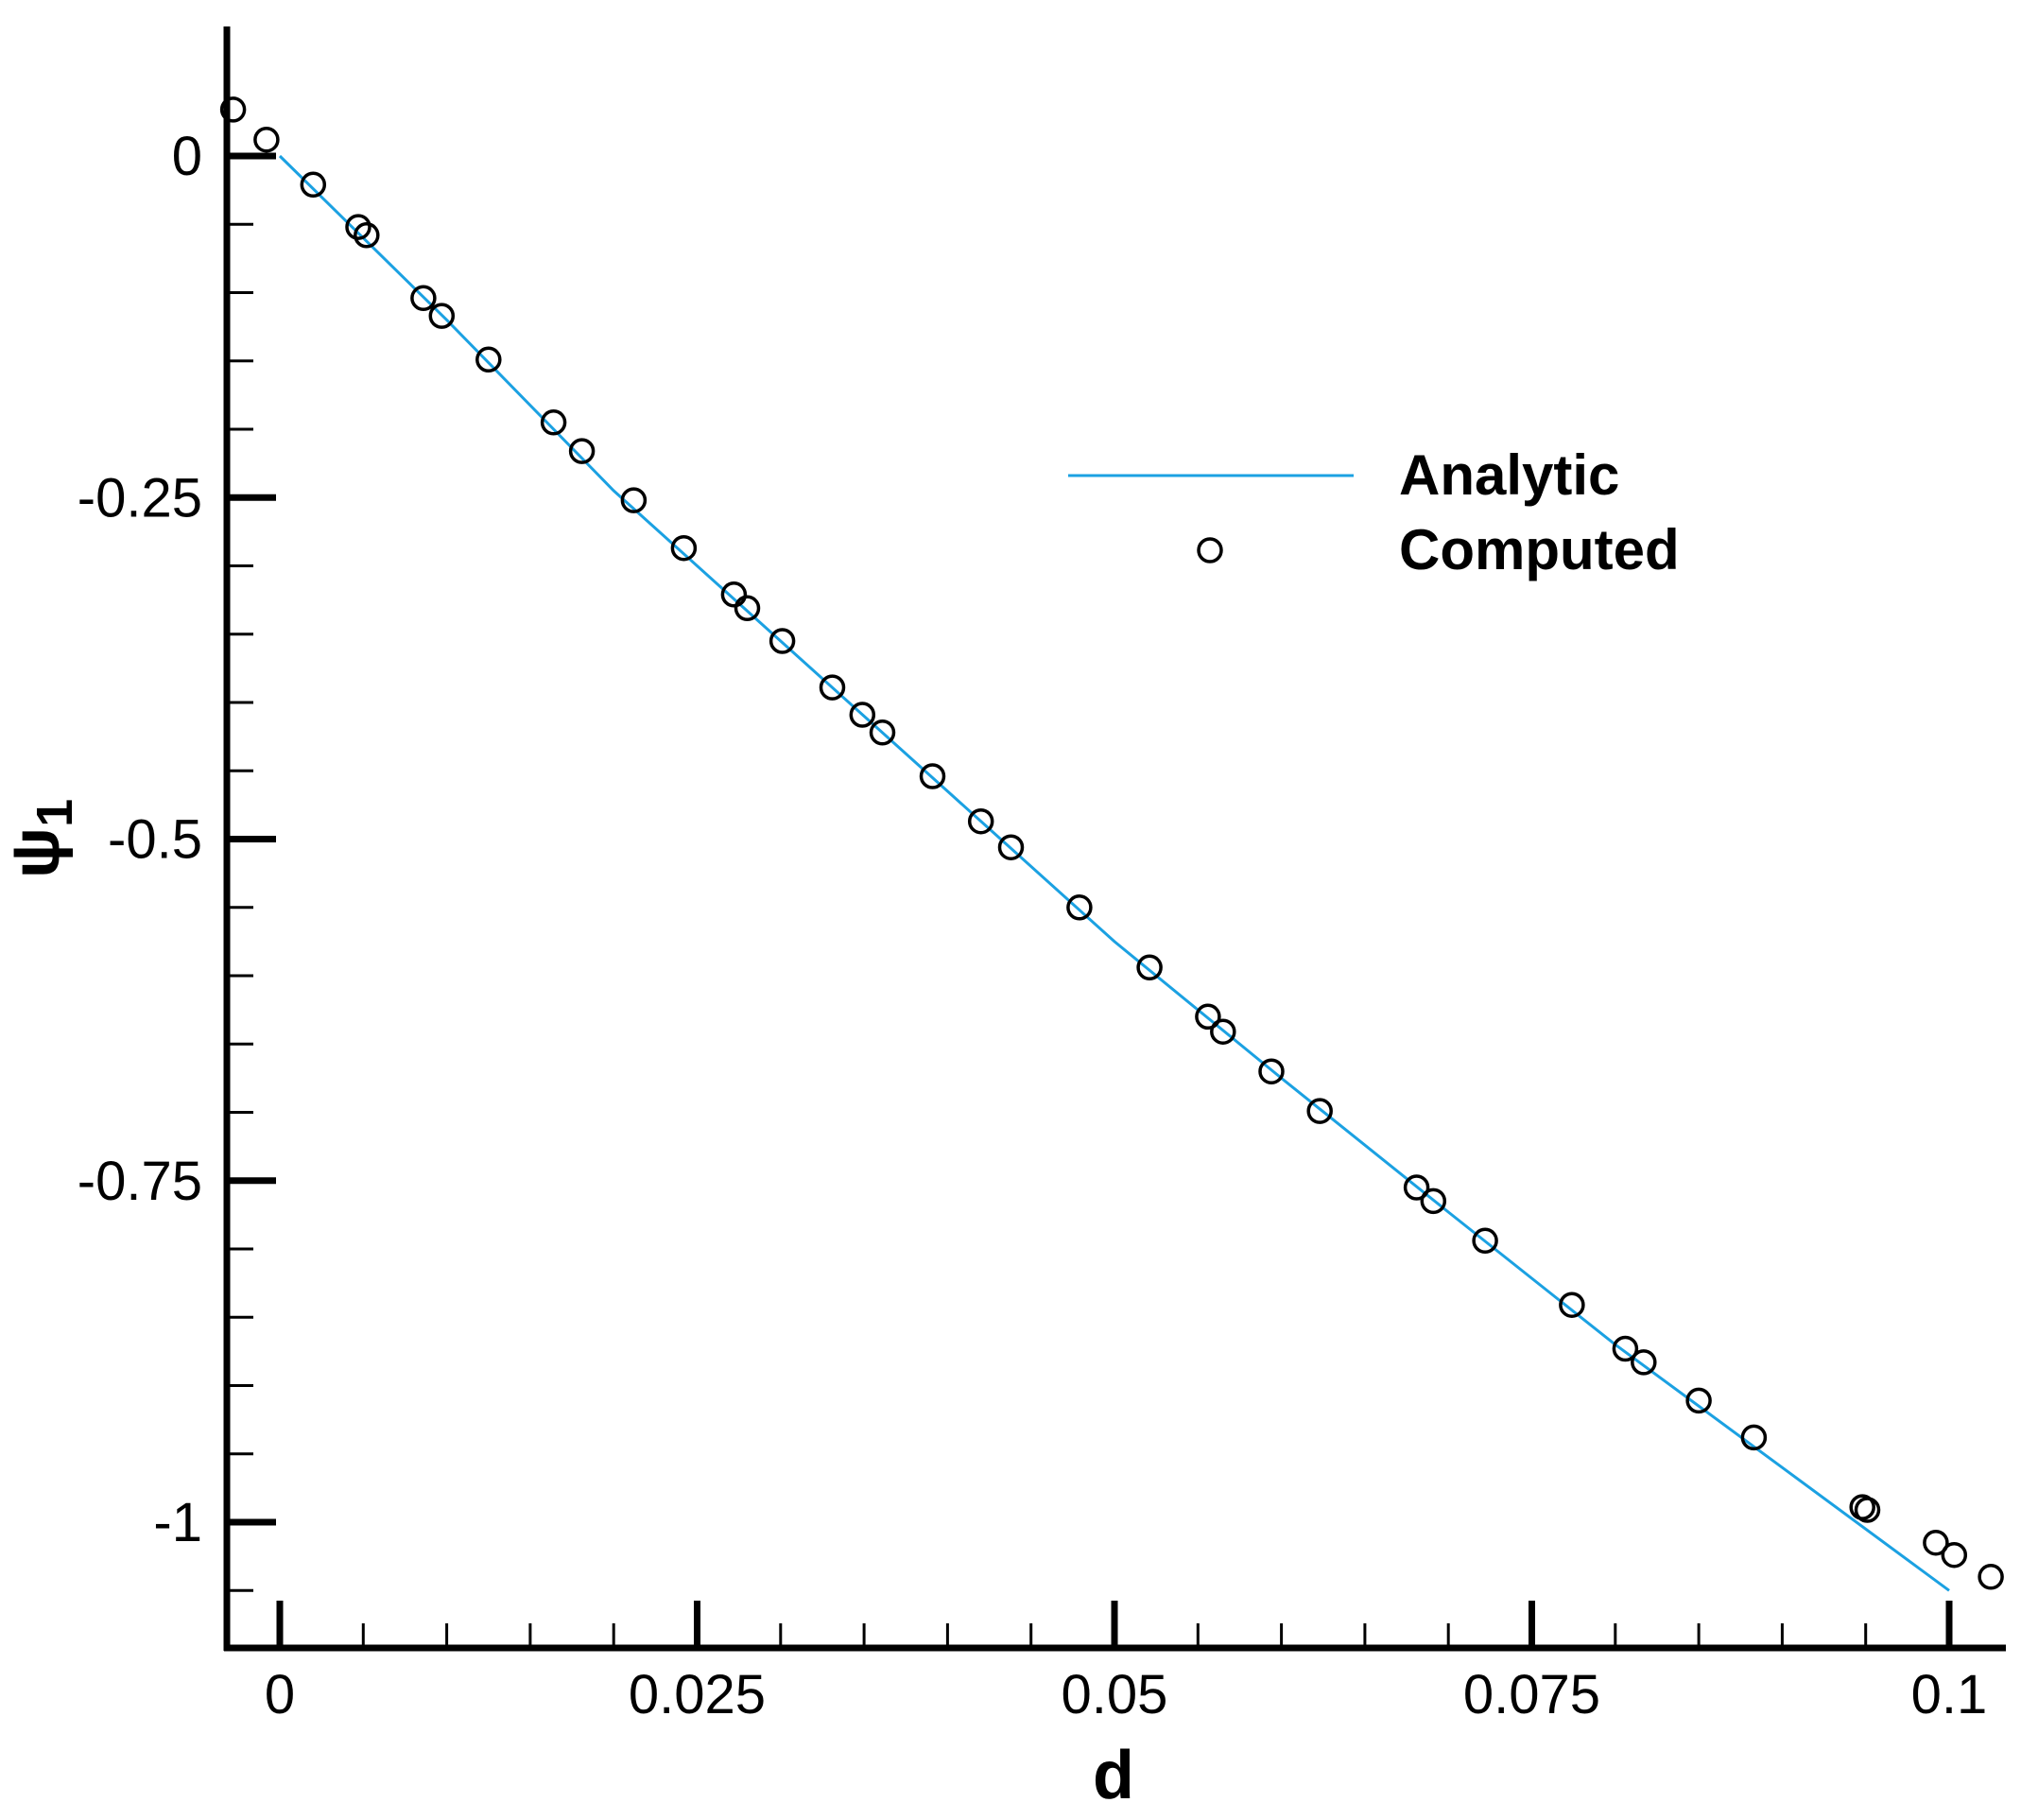  What do you see at coordinates (697, 1694) in the screenshot?
I see `x-tick-label: 0.025` at bounding box center [697, 1694].